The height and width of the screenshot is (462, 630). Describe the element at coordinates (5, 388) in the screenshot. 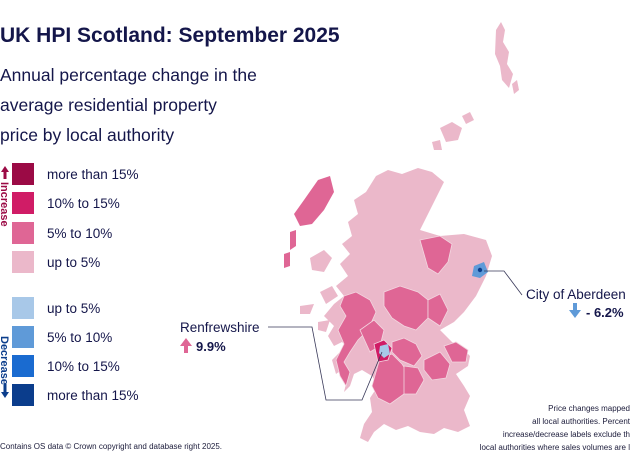

I see `decrease-arrow-stem-icon` at that location.